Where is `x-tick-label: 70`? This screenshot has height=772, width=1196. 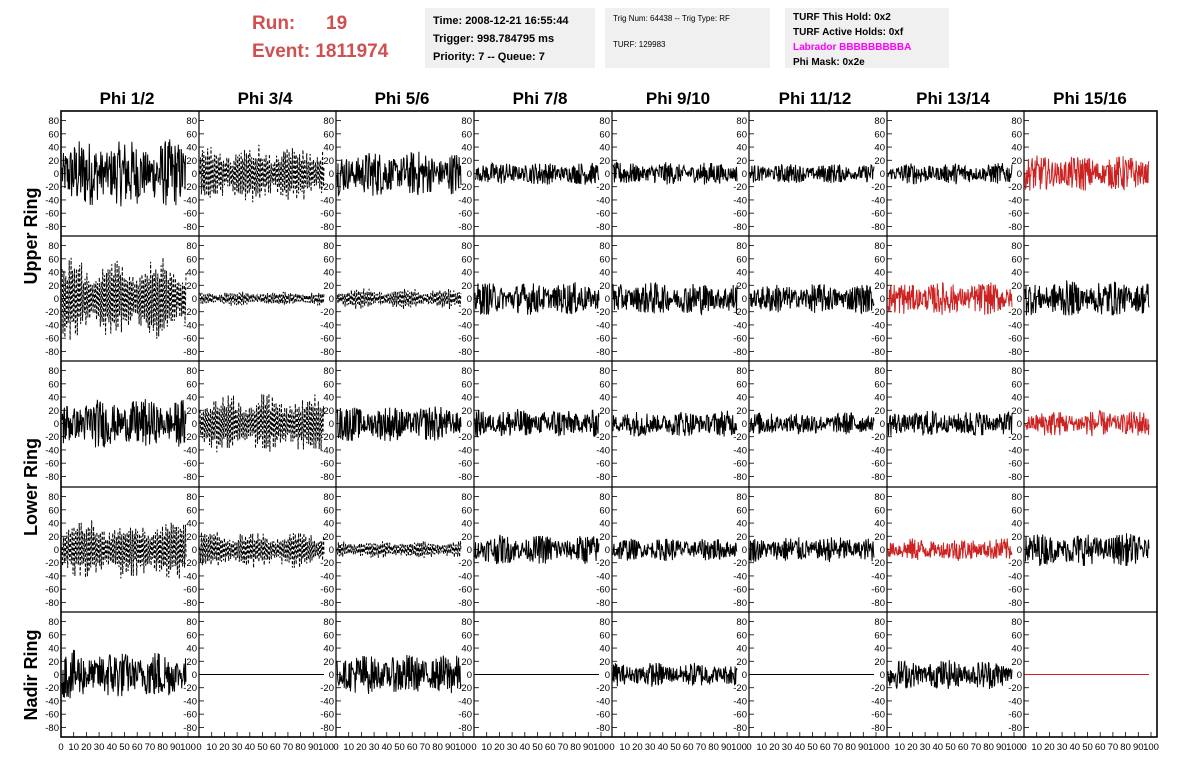
x-tick-label: 70 is located at coordinates (976, 747).